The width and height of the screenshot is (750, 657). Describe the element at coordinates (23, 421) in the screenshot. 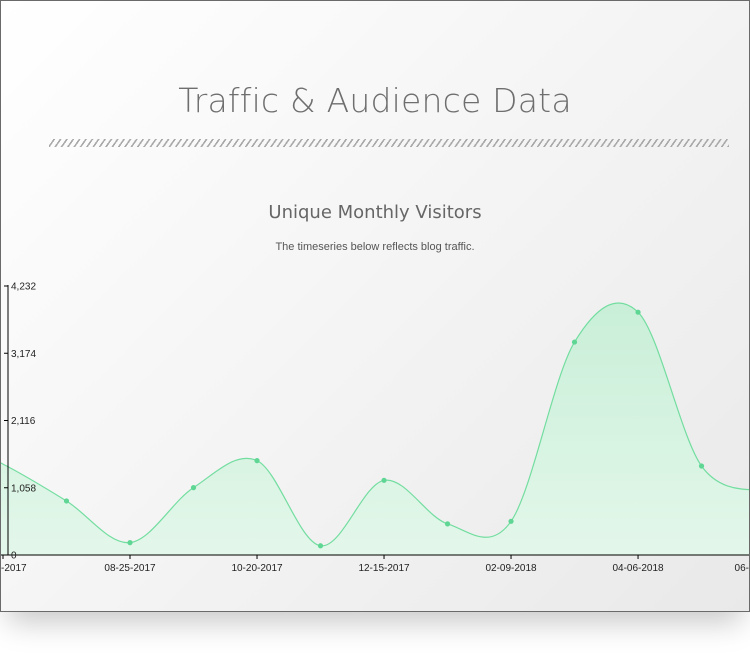

I see `y-tick-label: 2,116` at that location.